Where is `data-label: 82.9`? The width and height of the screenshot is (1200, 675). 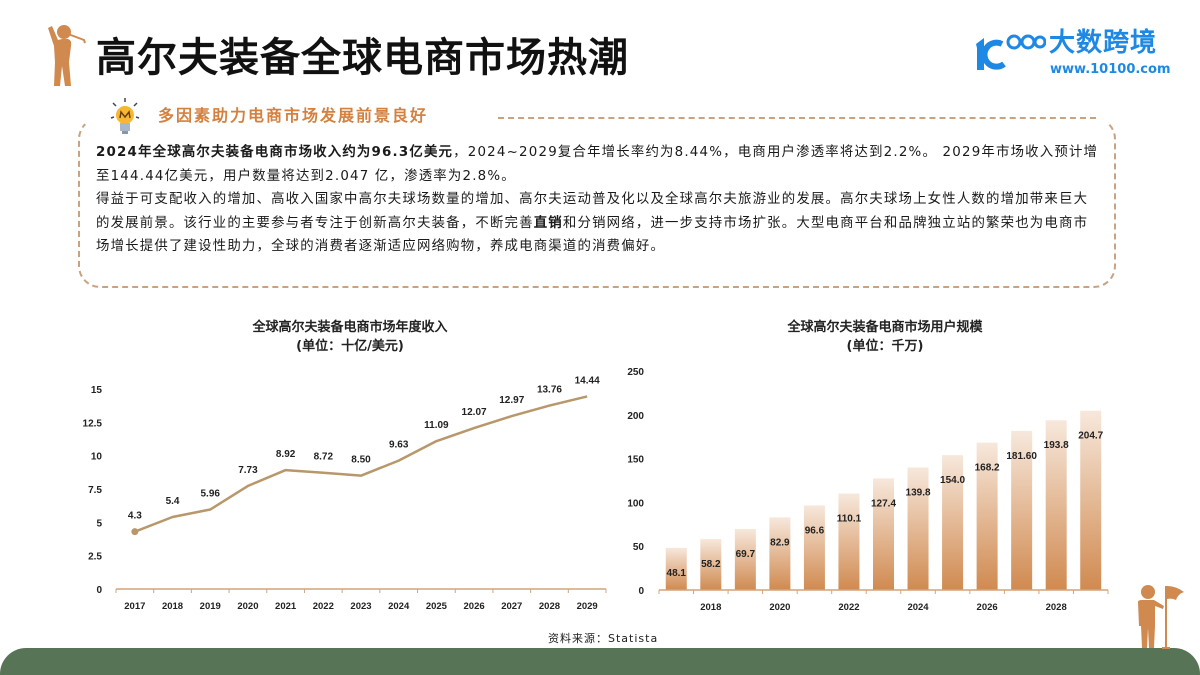 data-label: 82.9 is located at coordinates (780, 542).